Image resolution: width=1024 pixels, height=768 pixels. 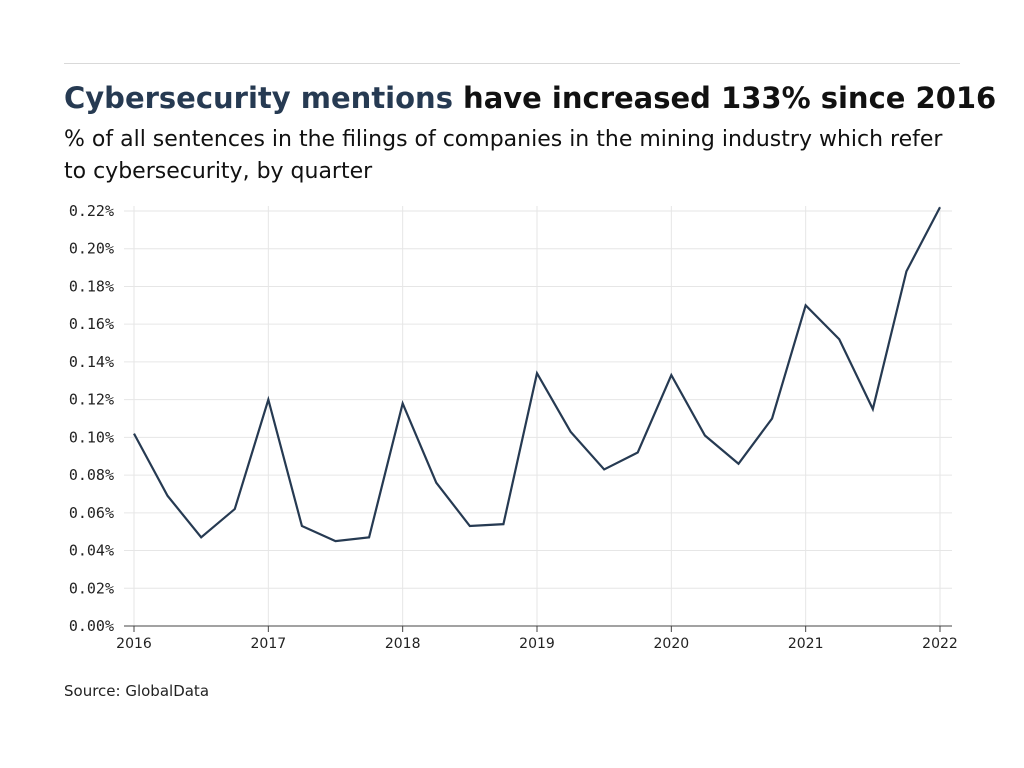 What do you see at coordinates (91, 286) in the screenshot?
I see `y-tick-label: 0.18%` at bounding box center [91, 286].